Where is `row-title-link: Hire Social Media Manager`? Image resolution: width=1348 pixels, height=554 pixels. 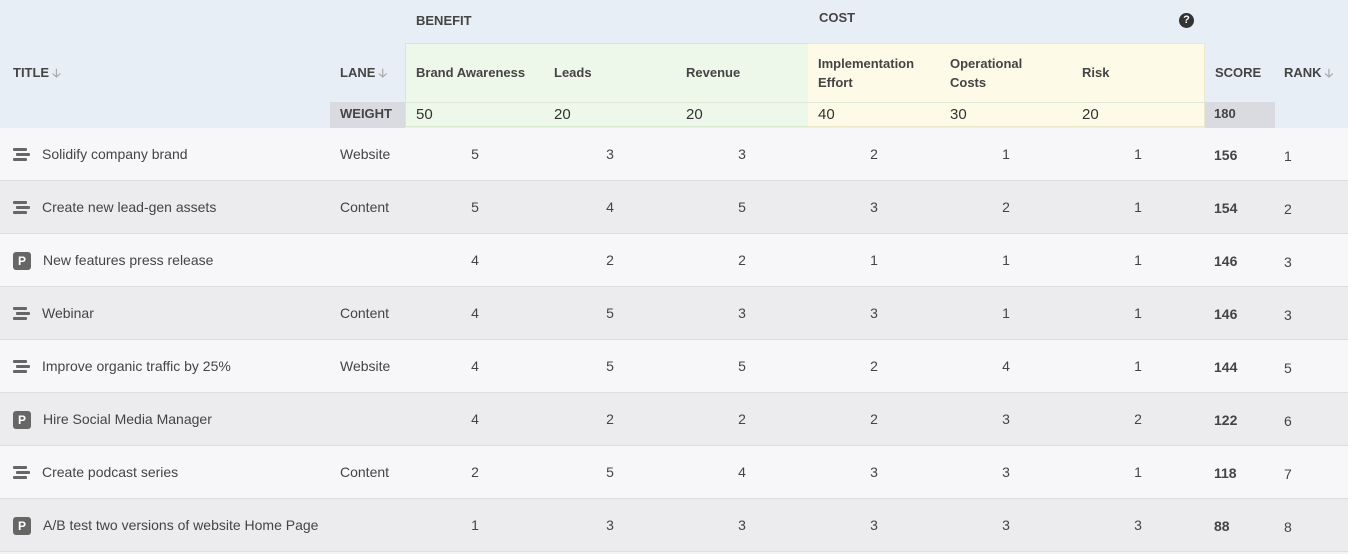 row-title-link: Hire Social Media Manager is located at coordinates (127, 419).